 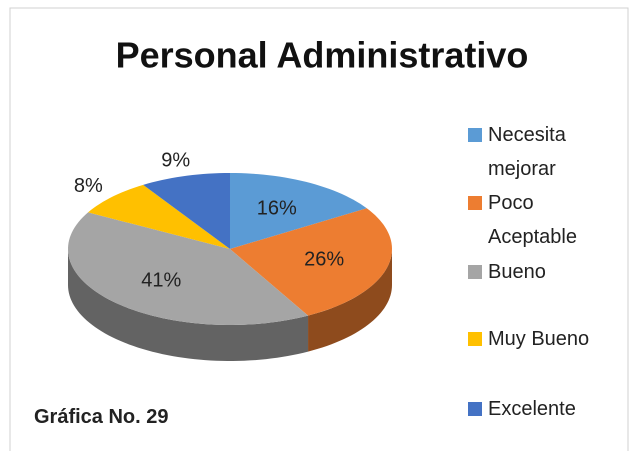 I want to click on chart-title: Personal Administrativo, so click(x=322, y=55).